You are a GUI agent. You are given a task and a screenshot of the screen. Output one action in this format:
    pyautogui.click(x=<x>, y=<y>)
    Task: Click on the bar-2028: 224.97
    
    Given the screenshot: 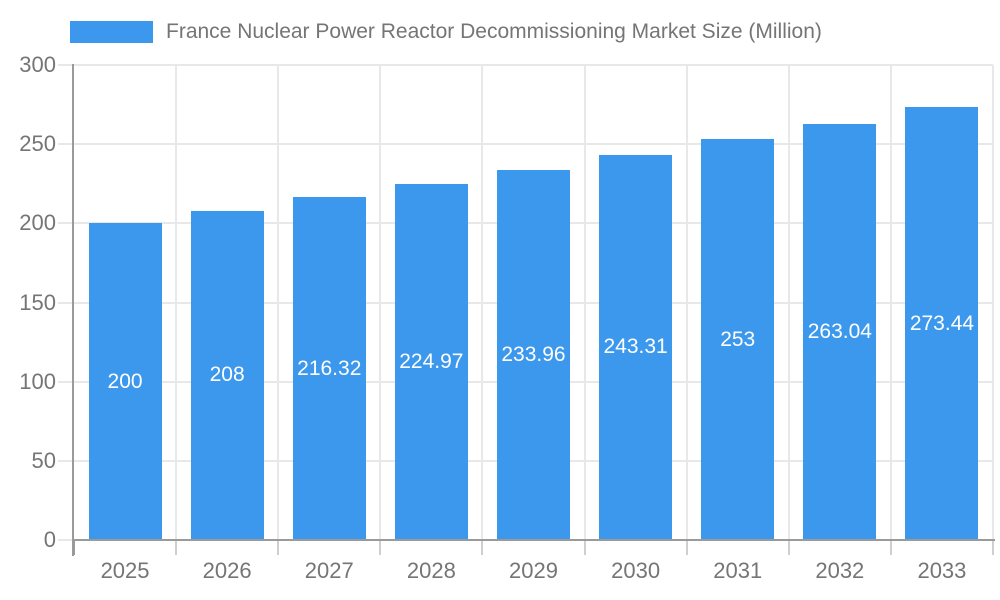 What is the action you would take?
    pyautogui.click(x=431, y=361)
    